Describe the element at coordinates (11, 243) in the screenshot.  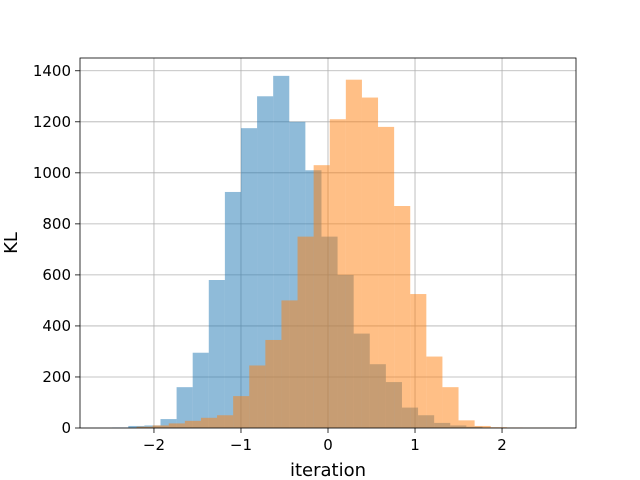
I see `y-axis-label: KL` at that location.